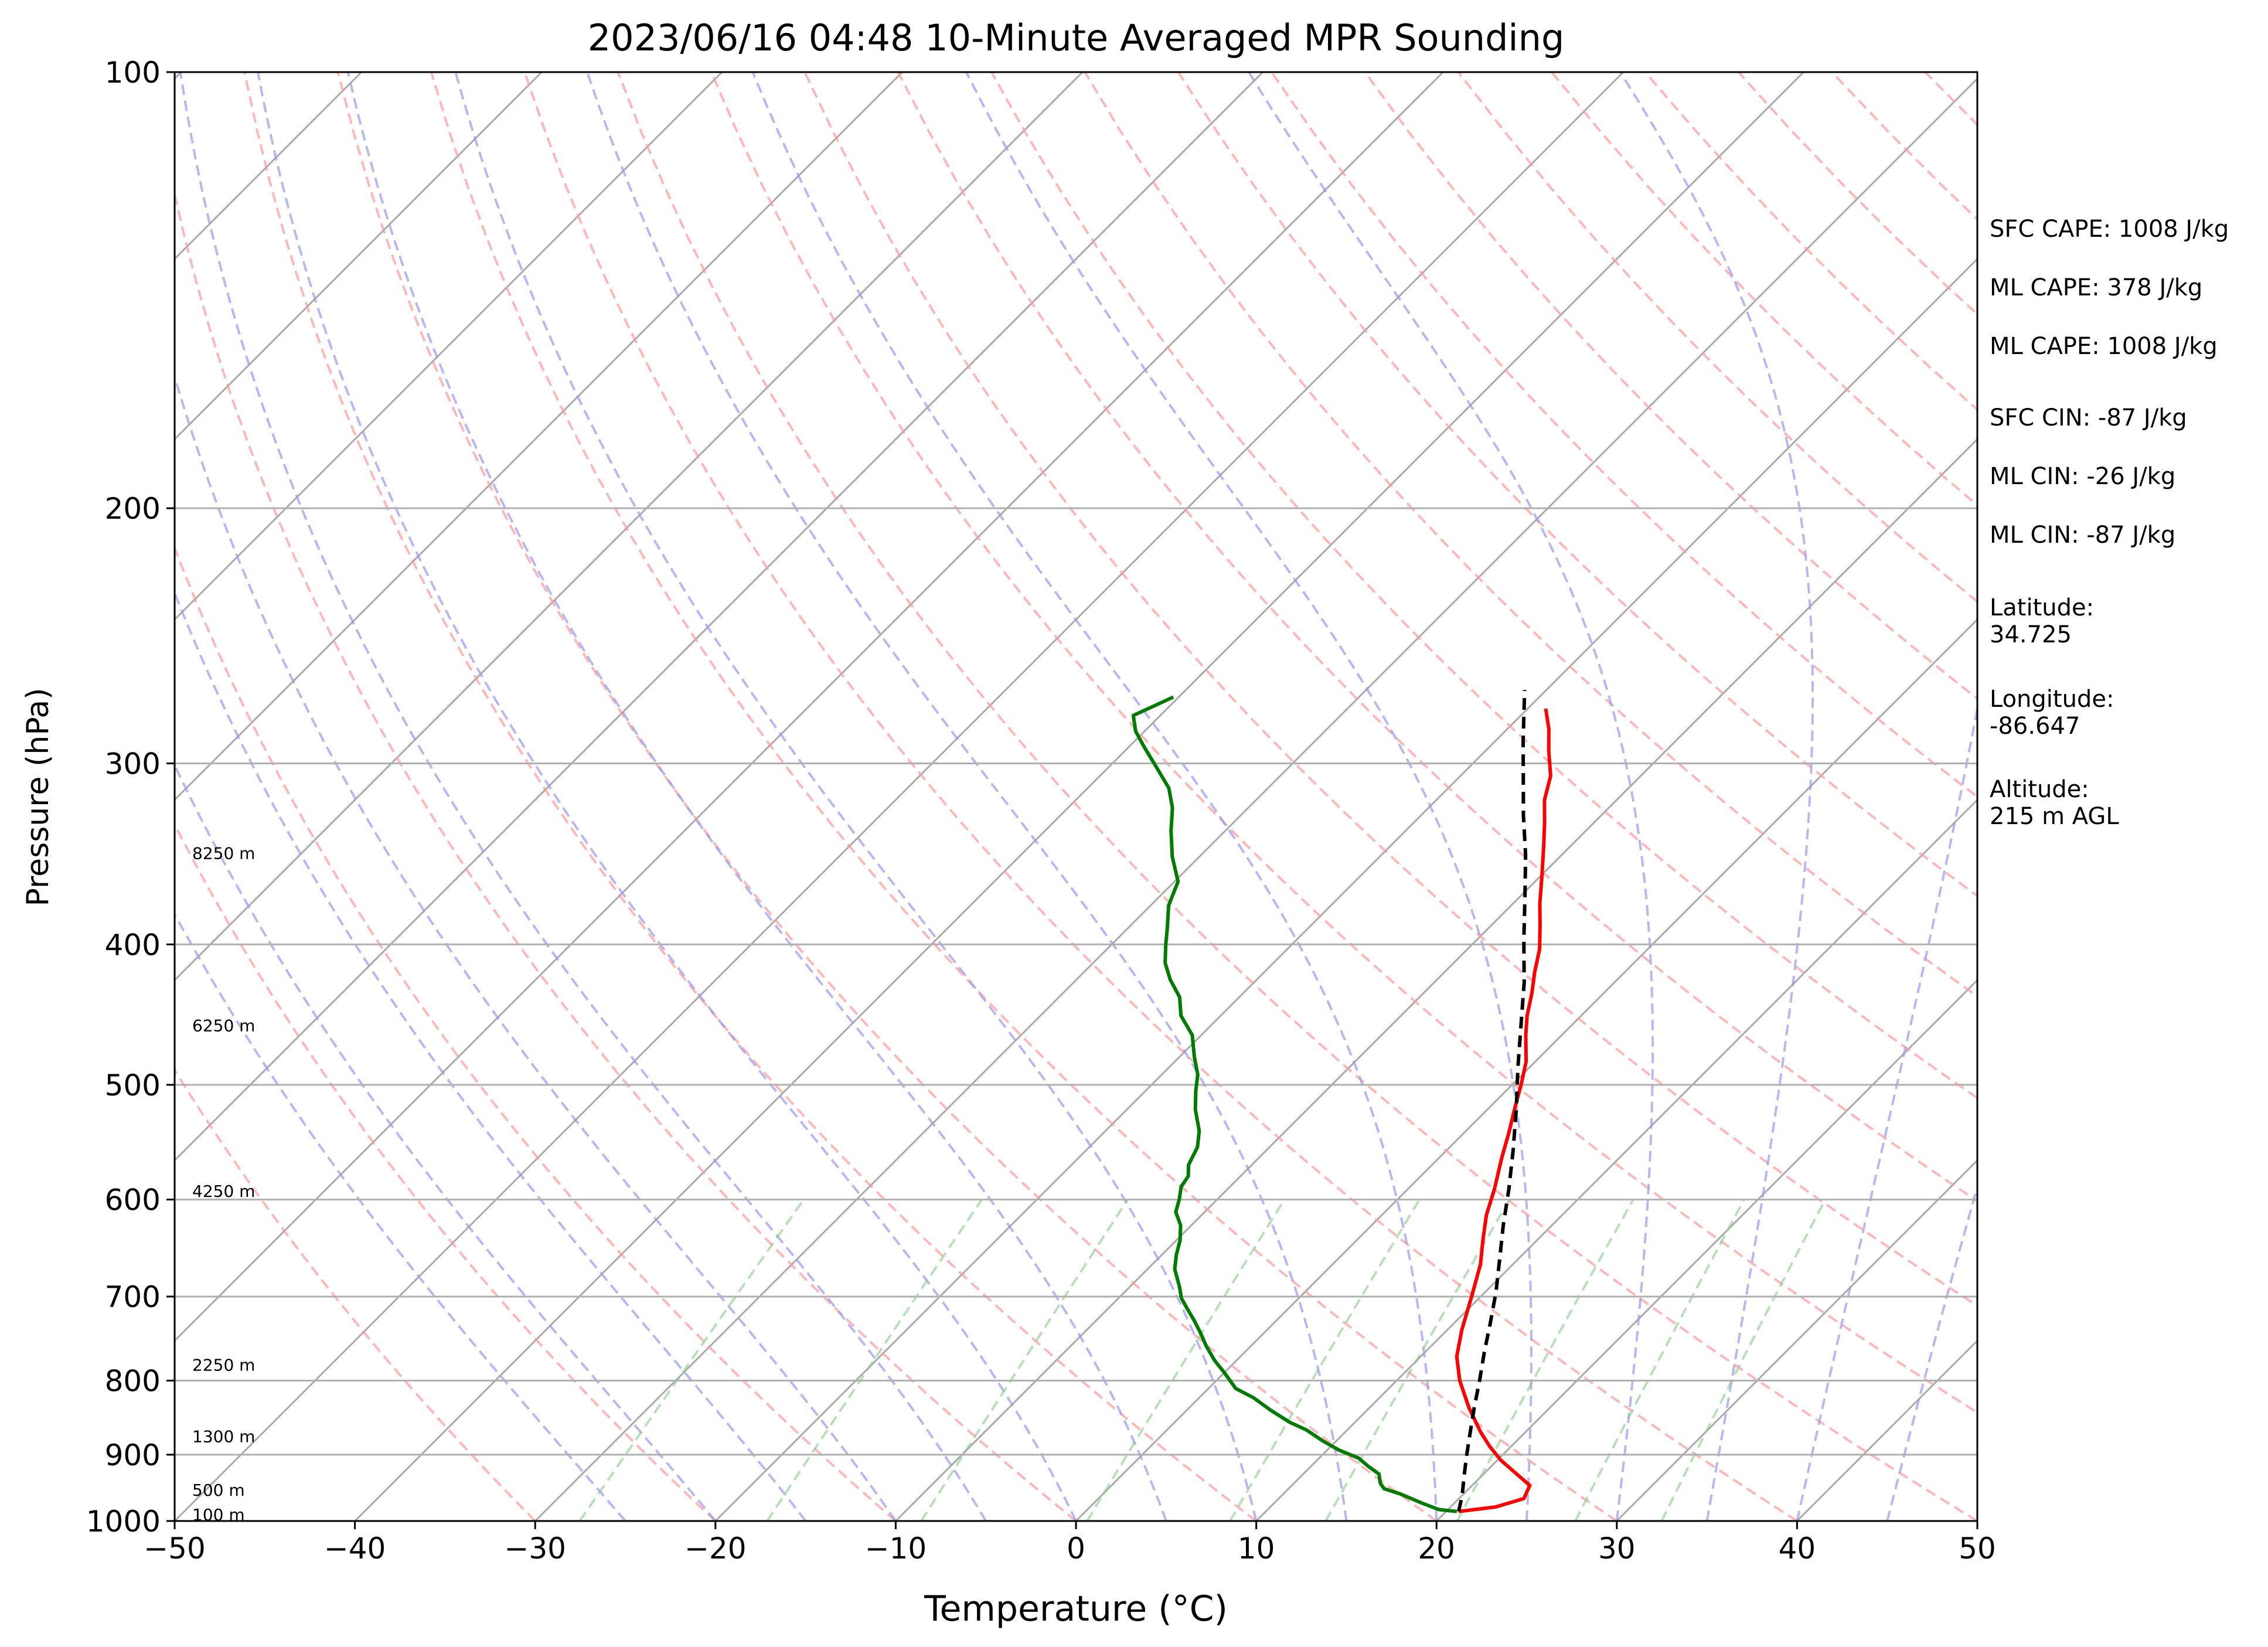 This screenshot has height=1647, width=2268. Describe the element at coordinates (133, 764) in the screenshot. I see `y-tick-label: 300` at that location.